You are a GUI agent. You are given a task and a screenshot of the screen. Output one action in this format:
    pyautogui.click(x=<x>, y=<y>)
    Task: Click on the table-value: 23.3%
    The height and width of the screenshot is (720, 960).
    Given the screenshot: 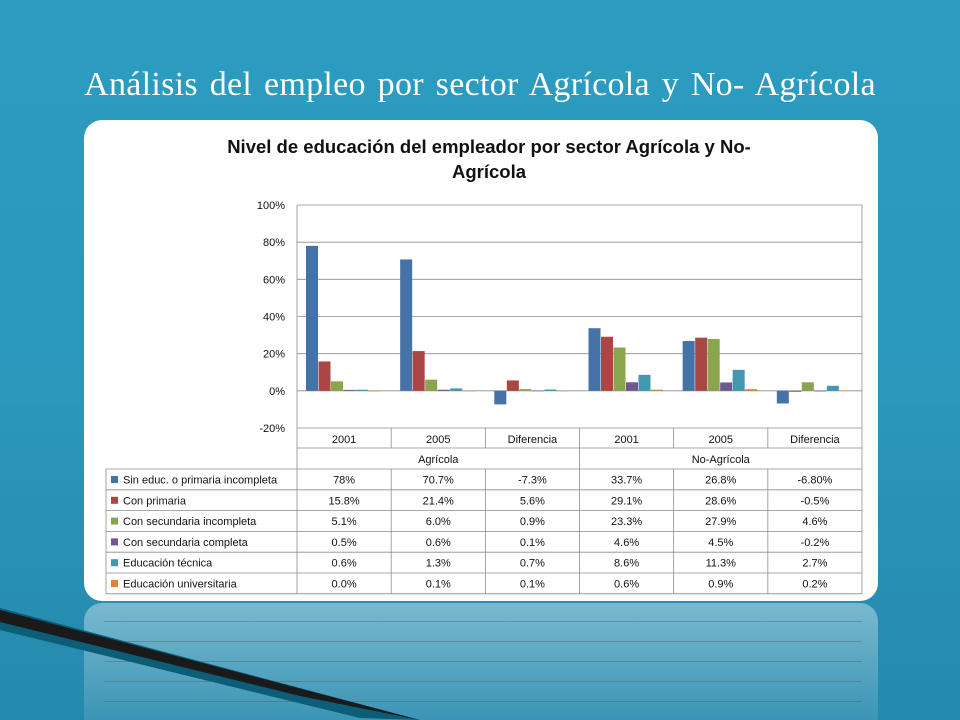 What is the action you would take?
    pyautogui.click(x=626, y=522)
    